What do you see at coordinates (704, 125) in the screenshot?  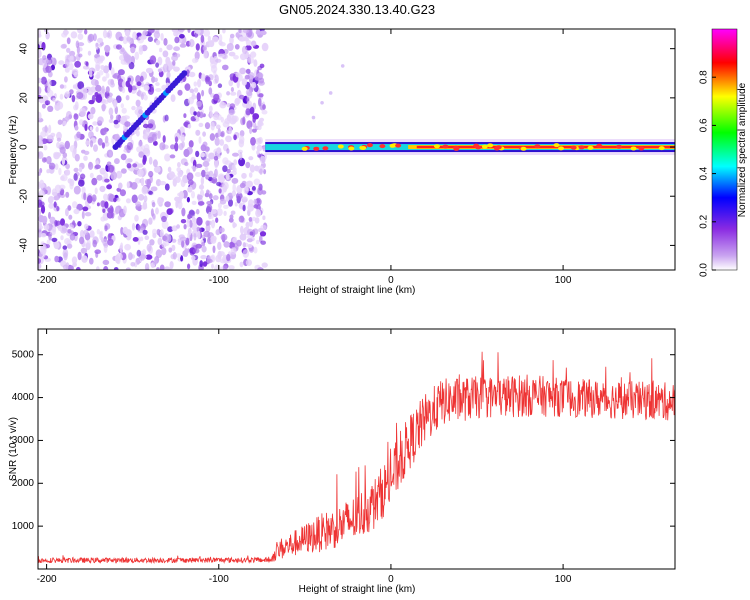 I see `colorbar-tick-label: 0.6` at bounding box center [704, 125].